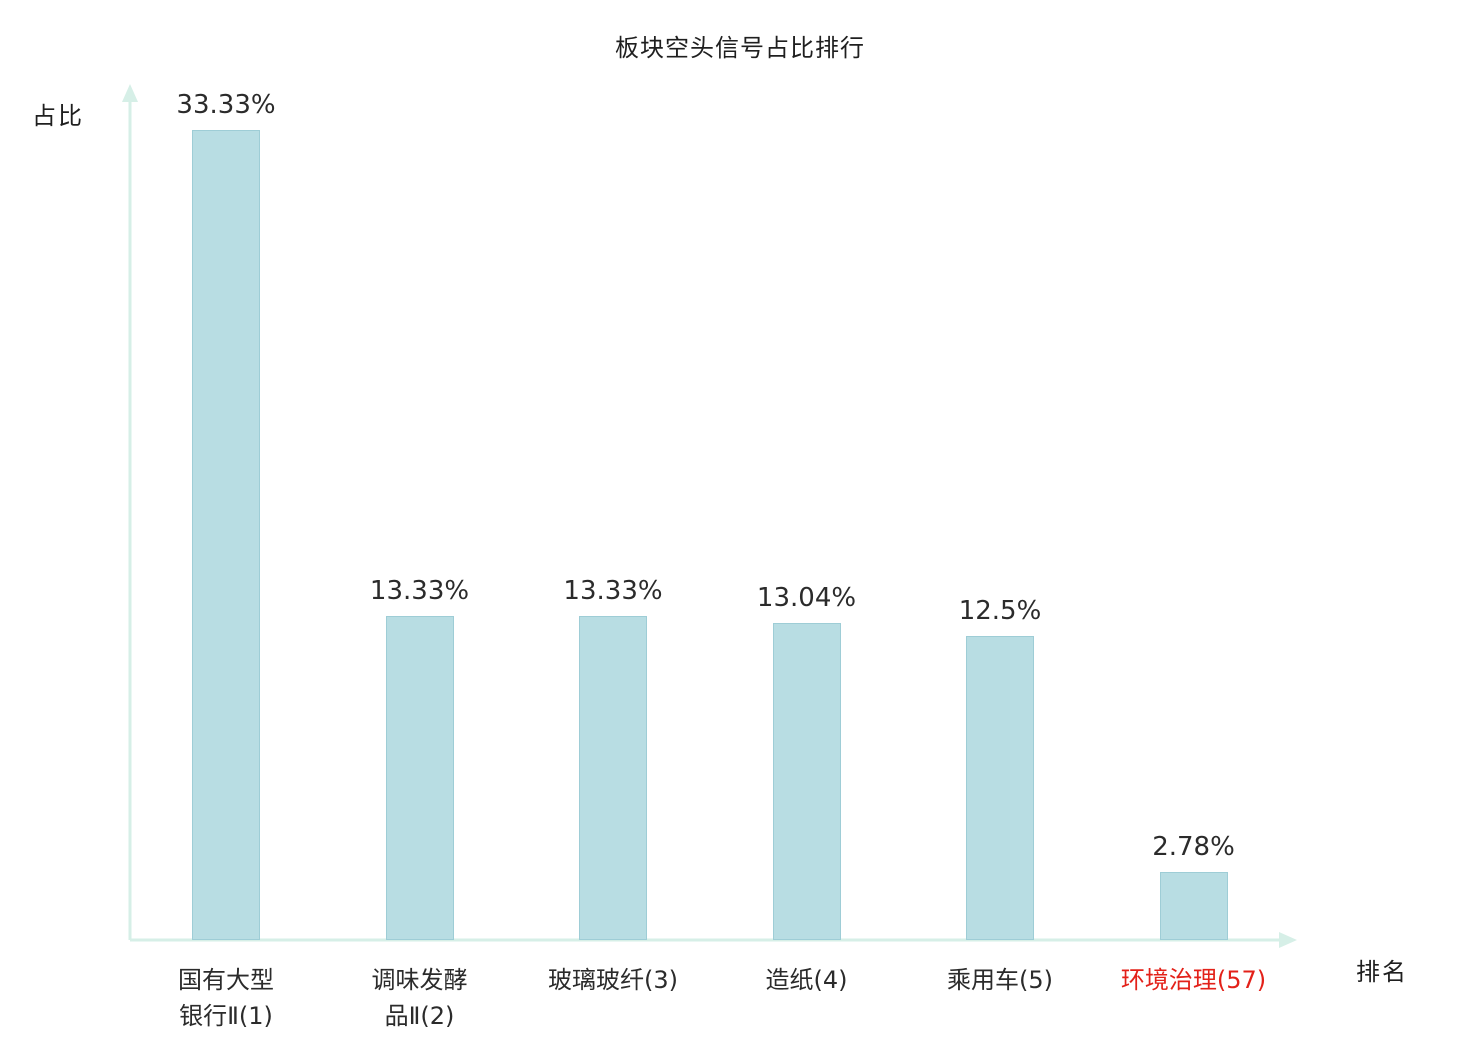 Image resolution: width=1480 pixels, height=1040 pixels. I want to click on chart-title: 板块空头信号占比排行, so click(740, 48).